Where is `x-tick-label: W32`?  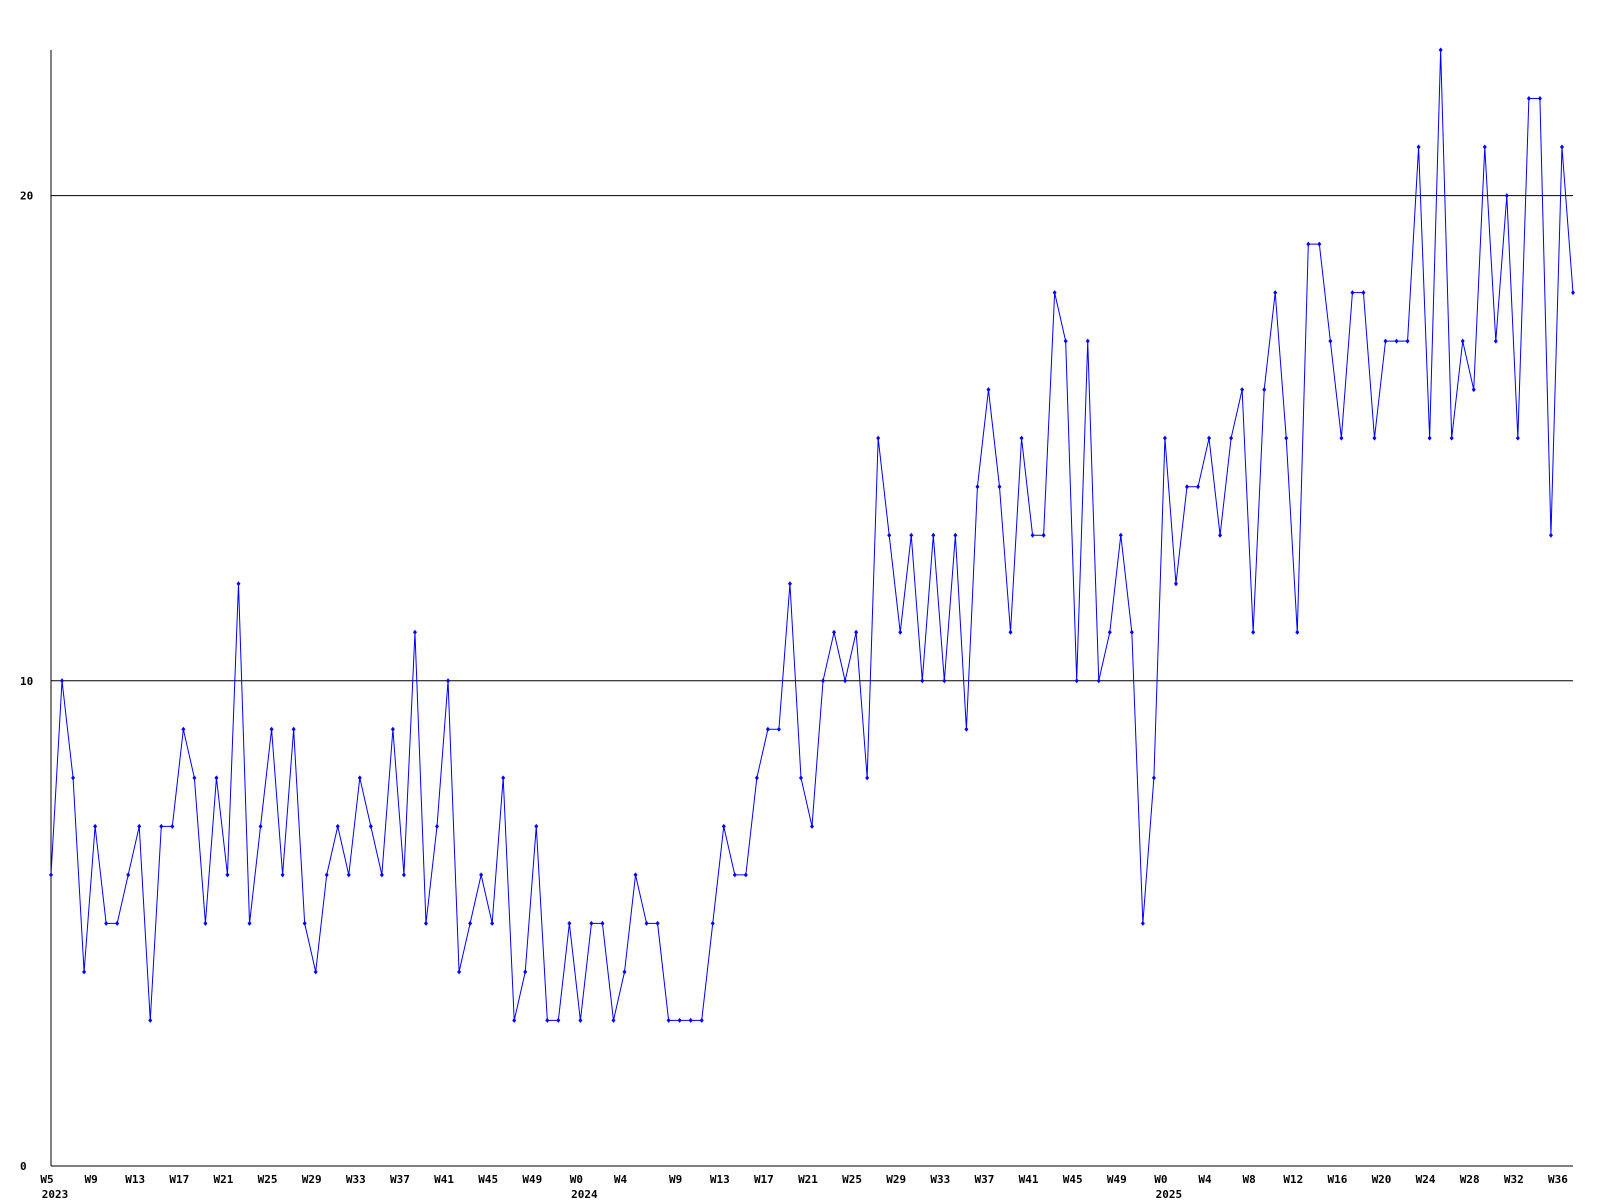
x-tick-label: W32 is located at coordinates (1514, 1179).